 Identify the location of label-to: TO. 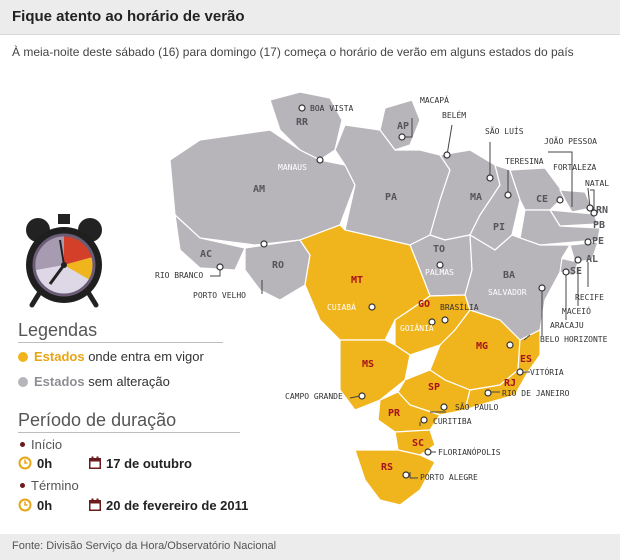
(439, 249).